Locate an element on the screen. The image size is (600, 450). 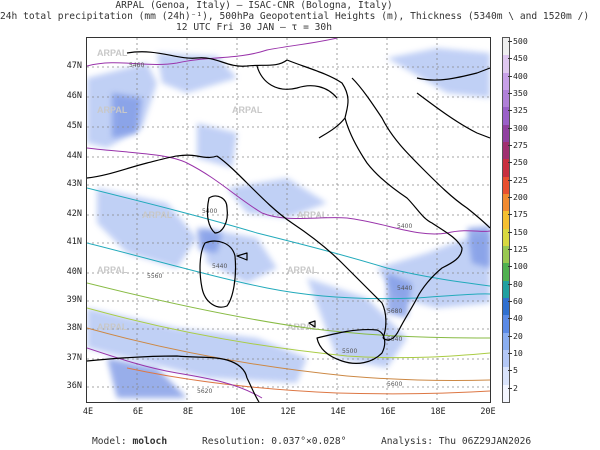
lon-tick-label: 8E is located at coordinates (188, 412).